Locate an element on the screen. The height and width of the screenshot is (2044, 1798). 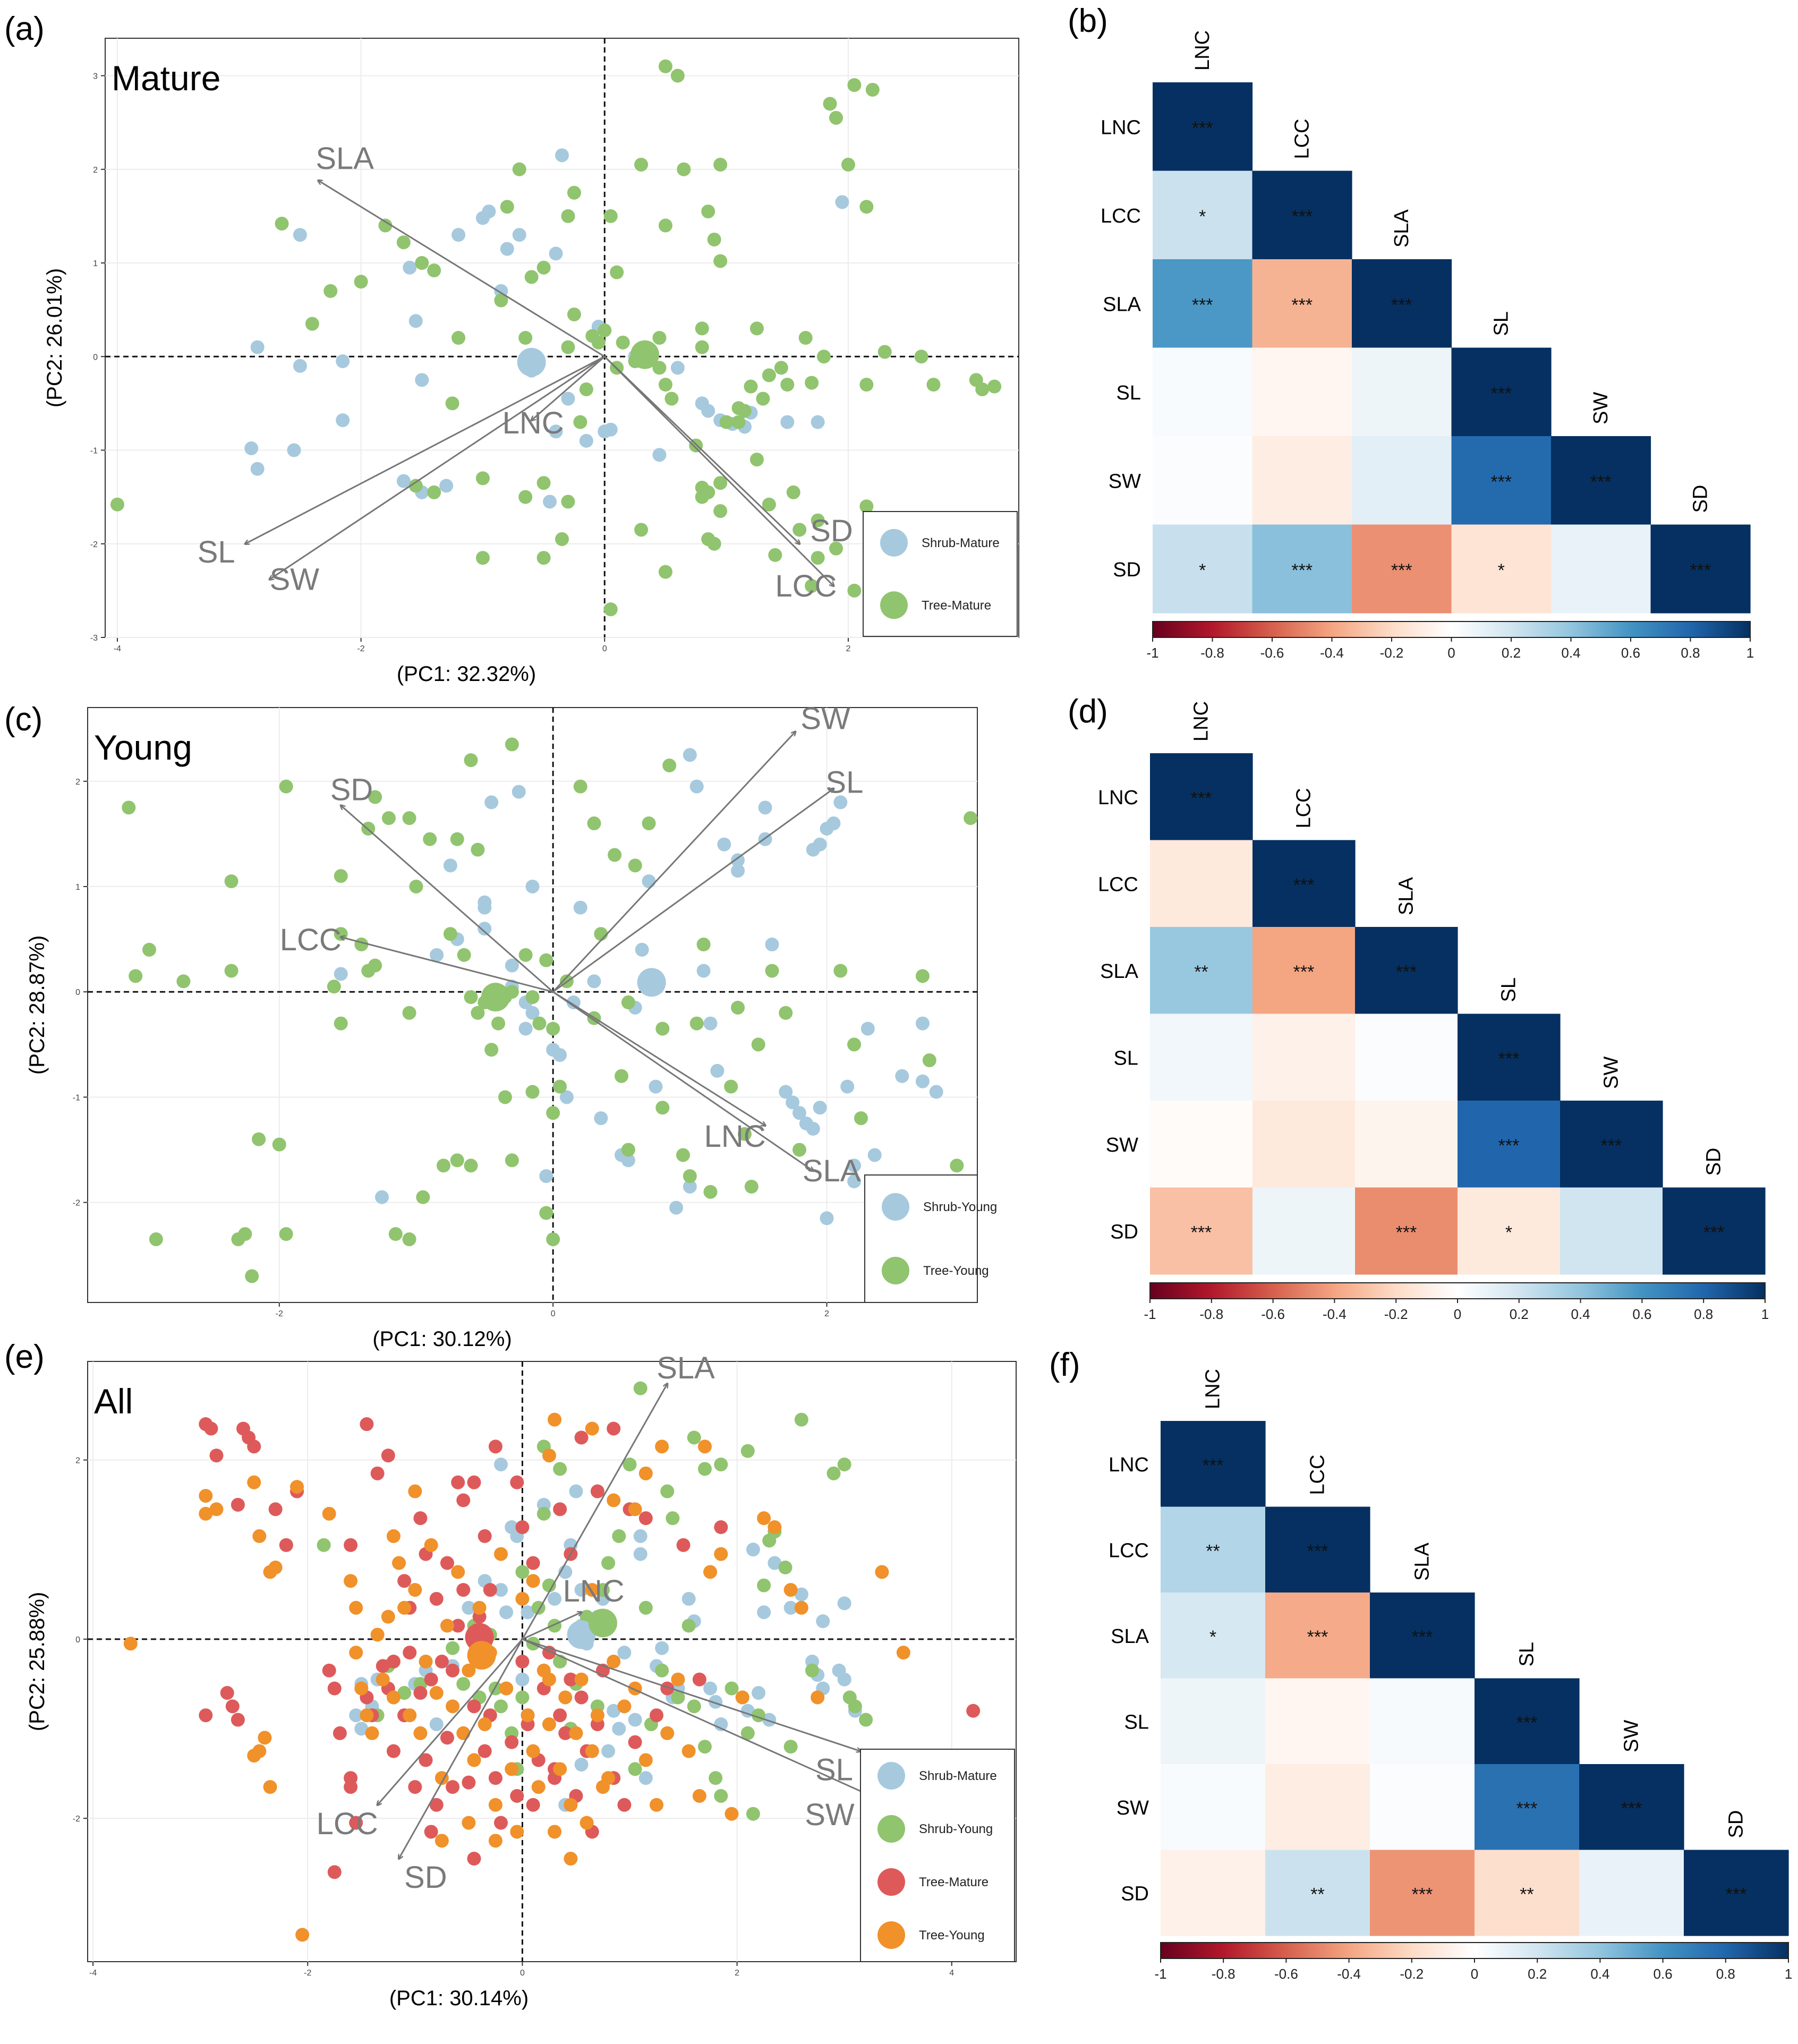
loading-label: SLA is located at coordinates (686, 1368).